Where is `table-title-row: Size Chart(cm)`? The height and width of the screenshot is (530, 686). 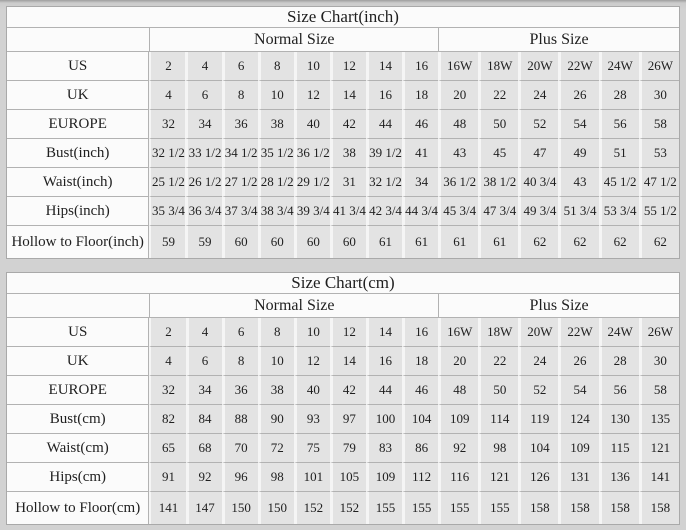 table-title-row: Size Chart(cm) is located at coordinates (343, 283).